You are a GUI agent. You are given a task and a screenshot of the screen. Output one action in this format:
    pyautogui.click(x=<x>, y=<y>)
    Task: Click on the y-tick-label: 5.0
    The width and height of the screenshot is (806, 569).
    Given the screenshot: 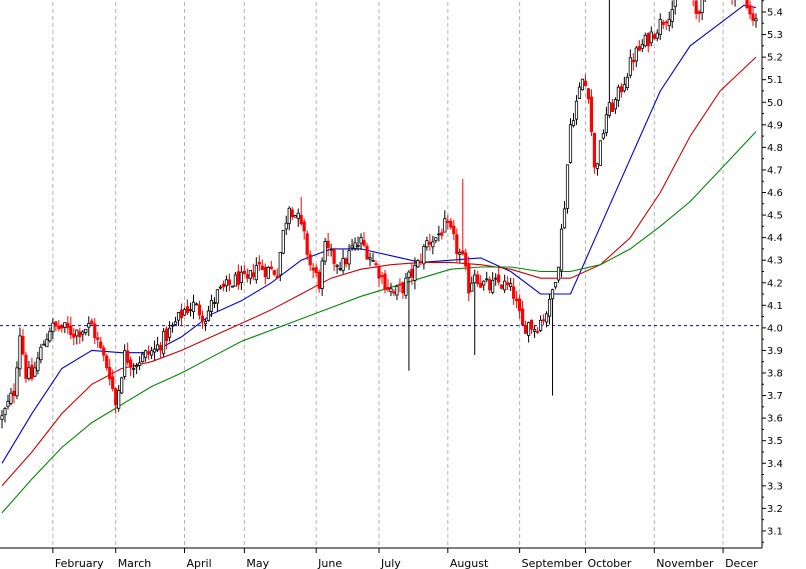 What is the action you would take?
    pyautogui.click(x=775, y=103)
    